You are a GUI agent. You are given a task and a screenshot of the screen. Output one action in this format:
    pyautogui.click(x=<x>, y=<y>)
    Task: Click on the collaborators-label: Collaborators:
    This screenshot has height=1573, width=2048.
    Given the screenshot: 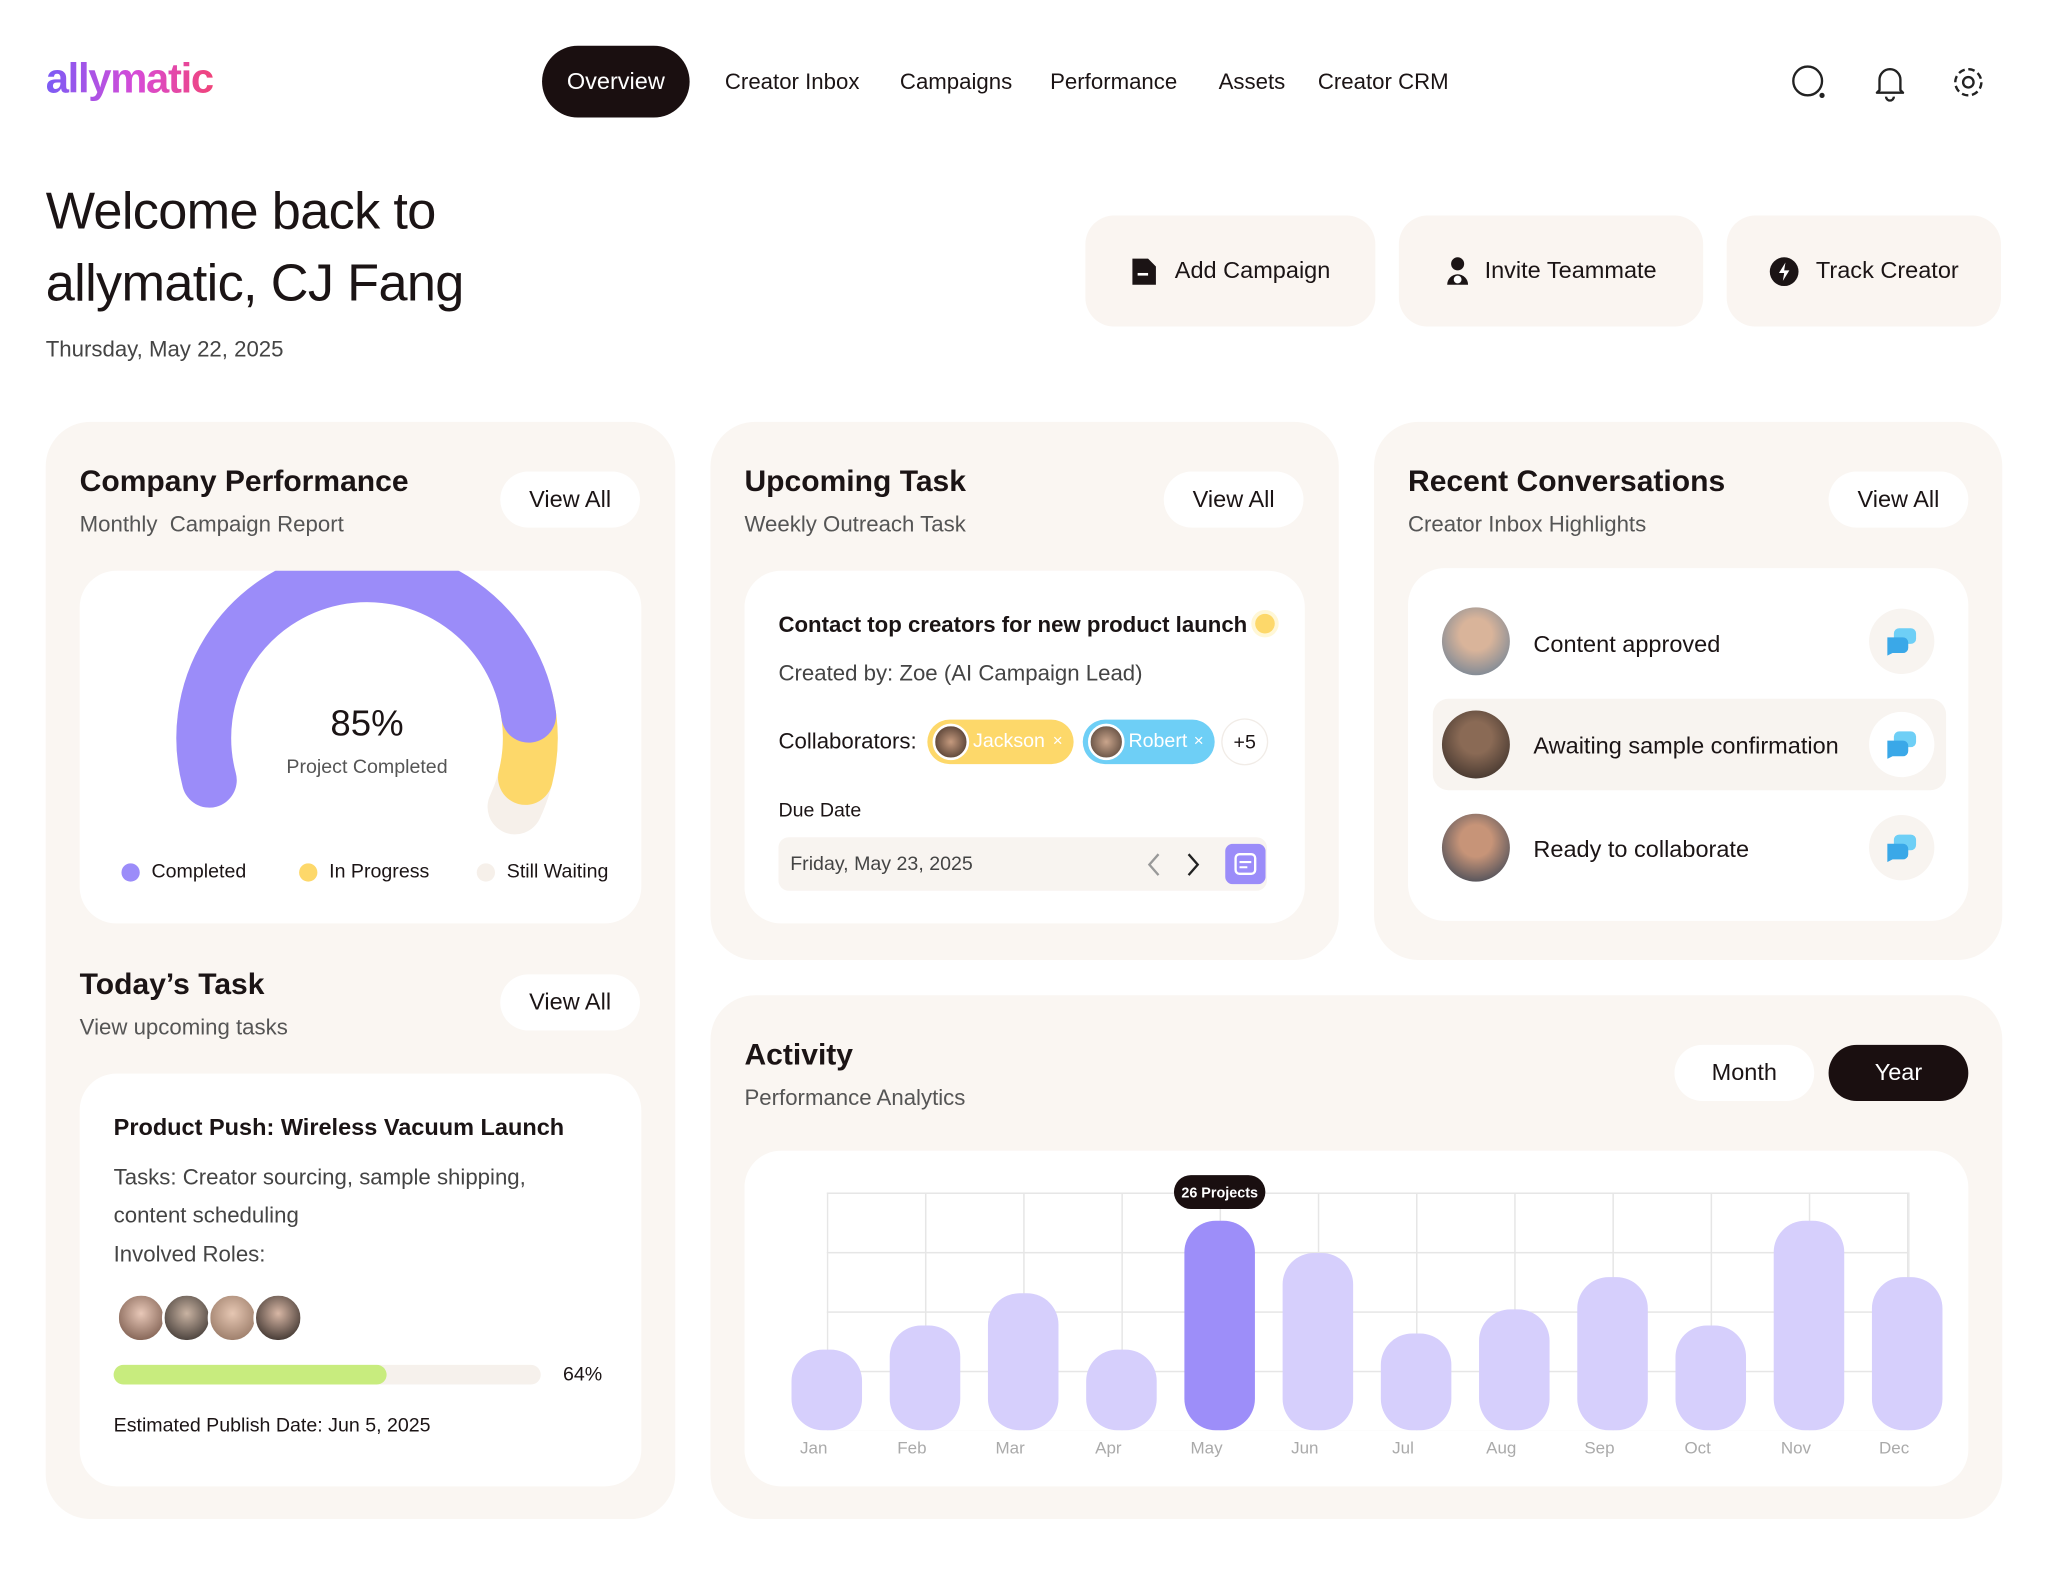 What is the action you would take?
    pyautogui.click(x=847, y=741)
    